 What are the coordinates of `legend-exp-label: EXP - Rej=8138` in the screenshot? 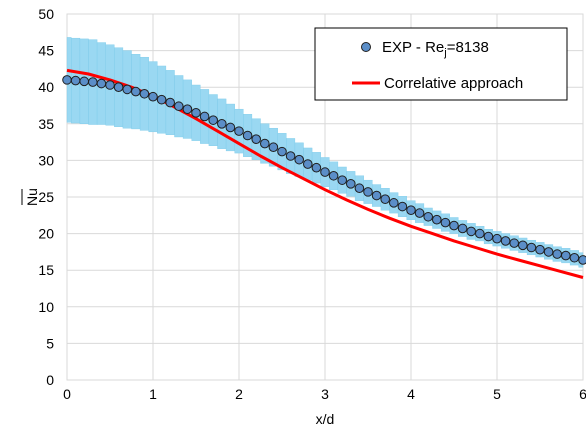 It's located at (435, 49).